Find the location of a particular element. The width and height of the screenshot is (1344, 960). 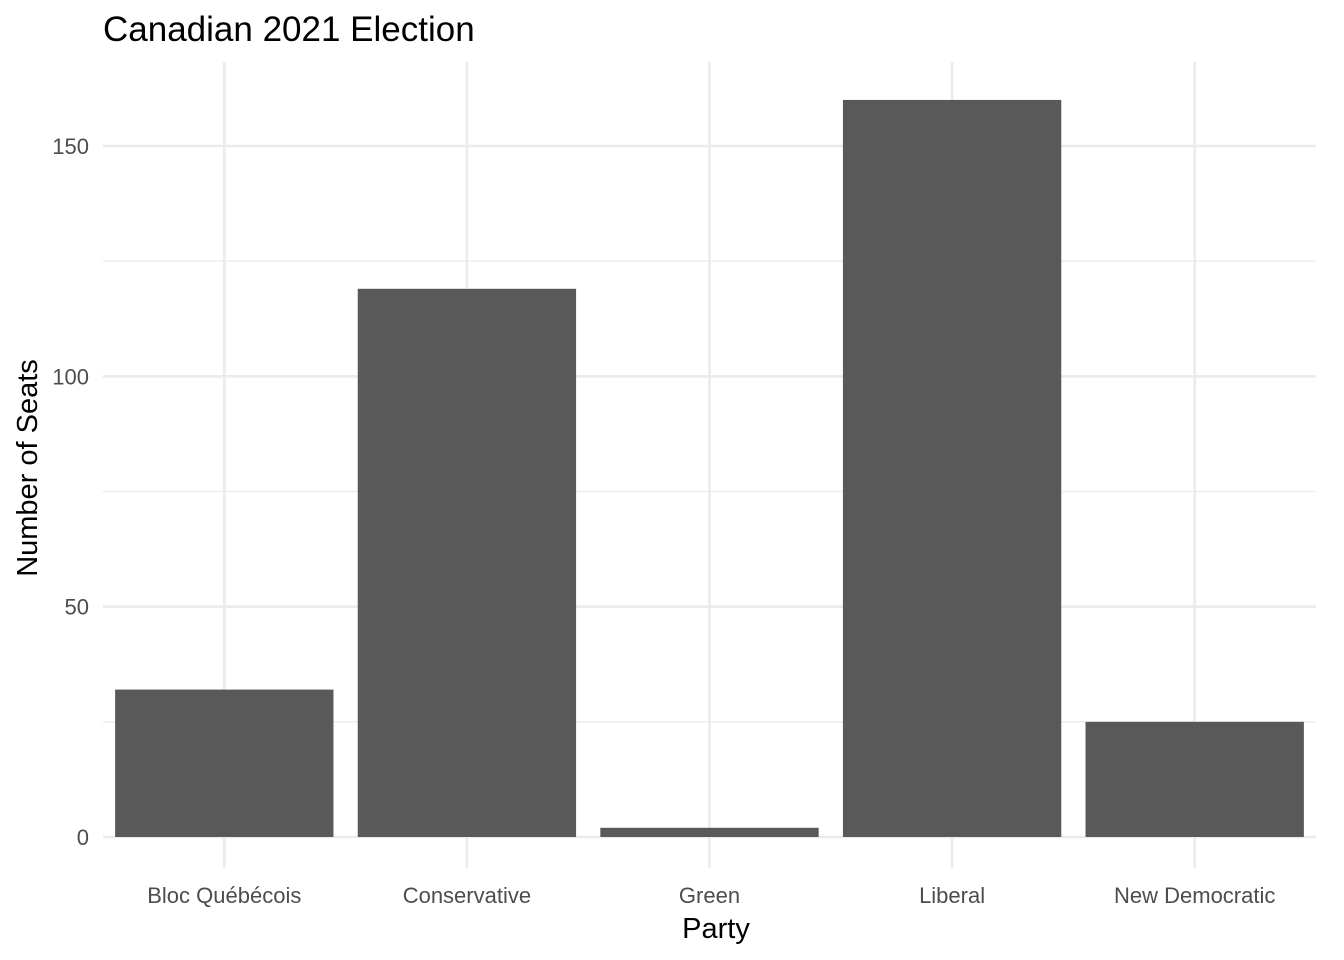

x-tick-label: New Democratic is located at coordinates (1194, 895).